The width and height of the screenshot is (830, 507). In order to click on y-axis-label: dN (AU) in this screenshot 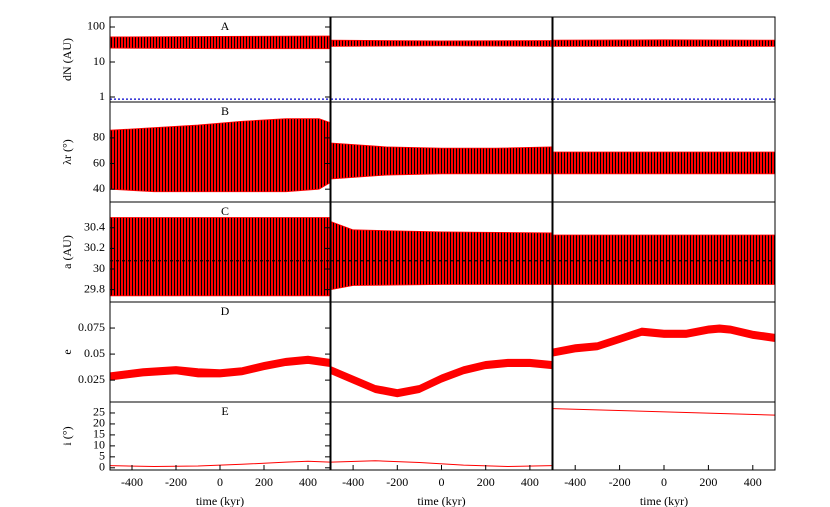, I will do `click(67, 59)`.